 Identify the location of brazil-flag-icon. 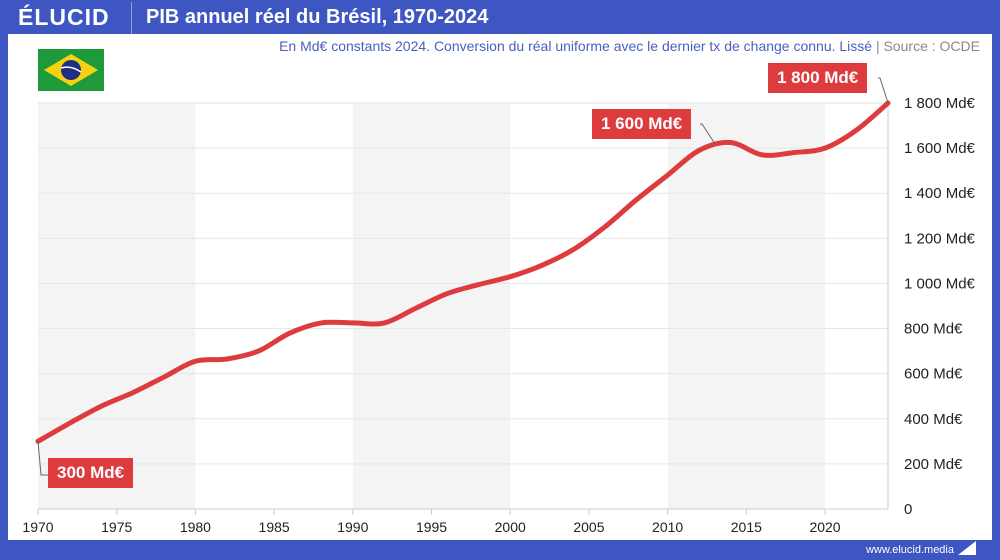
(71, 70).